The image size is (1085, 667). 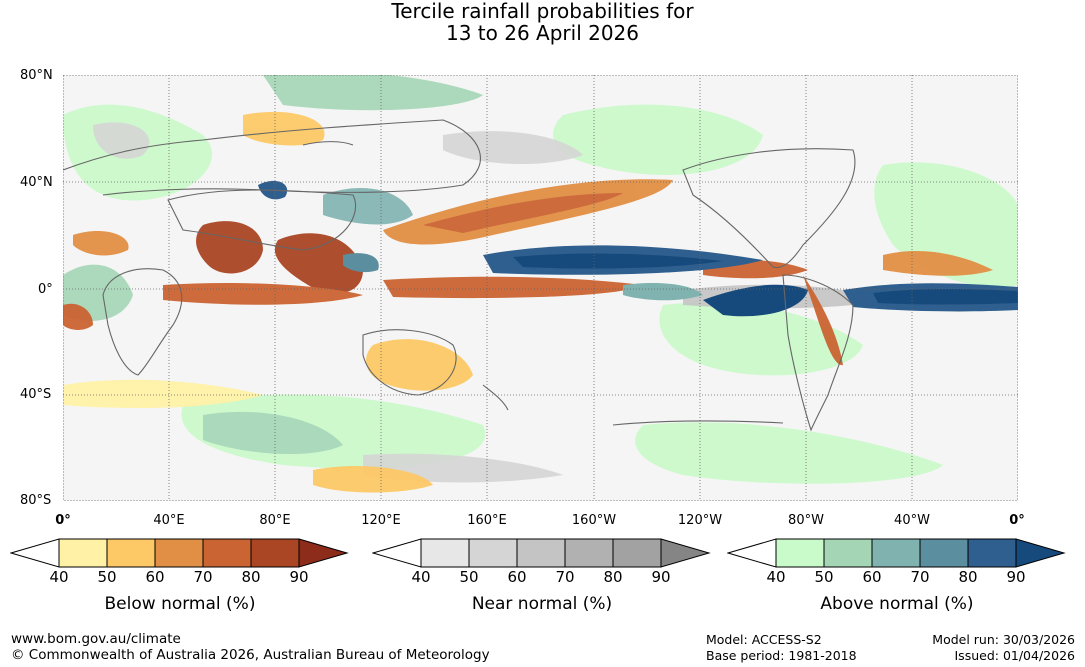 What do you see at coordinates (638, 248) in the screenshot?
I see `strong-above-normal-areas` at bounding box center [638, 248].